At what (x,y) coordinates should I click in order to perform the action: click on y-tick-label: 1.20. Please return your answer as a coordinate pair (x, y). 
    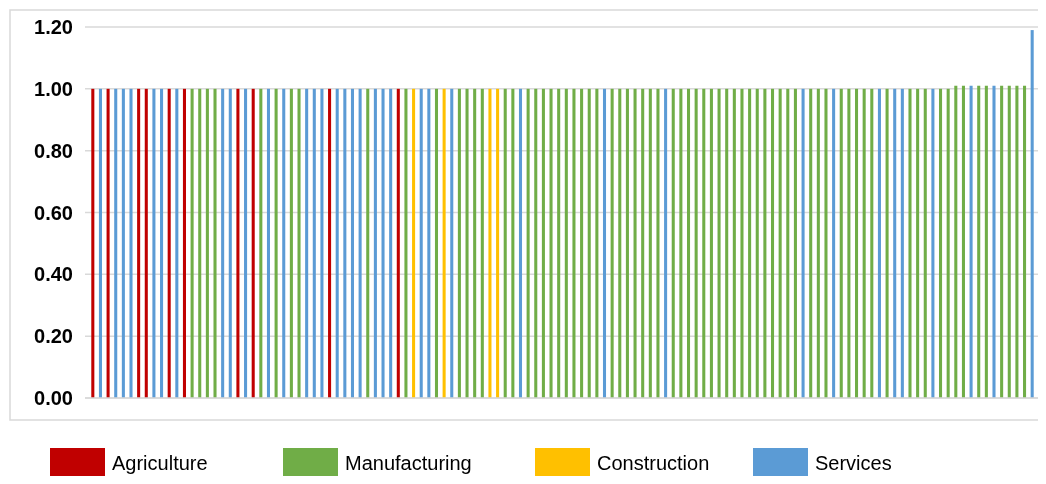
    Looking at the image, I should click on (53, 27).